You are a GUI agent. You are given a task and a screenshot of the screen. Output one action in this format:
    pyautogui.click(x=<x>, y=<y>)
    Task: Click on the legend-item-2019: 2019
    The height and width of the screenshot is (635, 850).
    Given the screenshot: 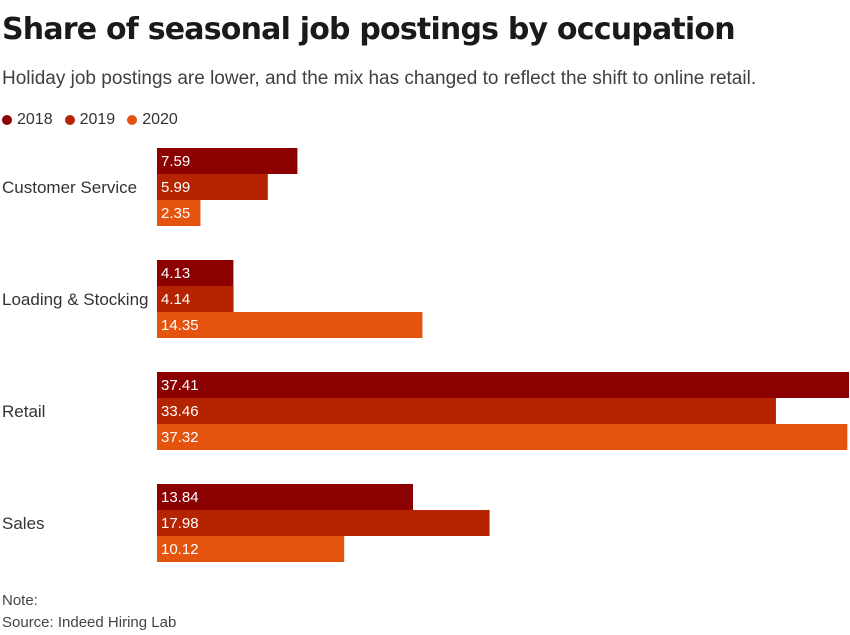 What is the action you would take?
    pyautogui.click(x=90, y=120)
    